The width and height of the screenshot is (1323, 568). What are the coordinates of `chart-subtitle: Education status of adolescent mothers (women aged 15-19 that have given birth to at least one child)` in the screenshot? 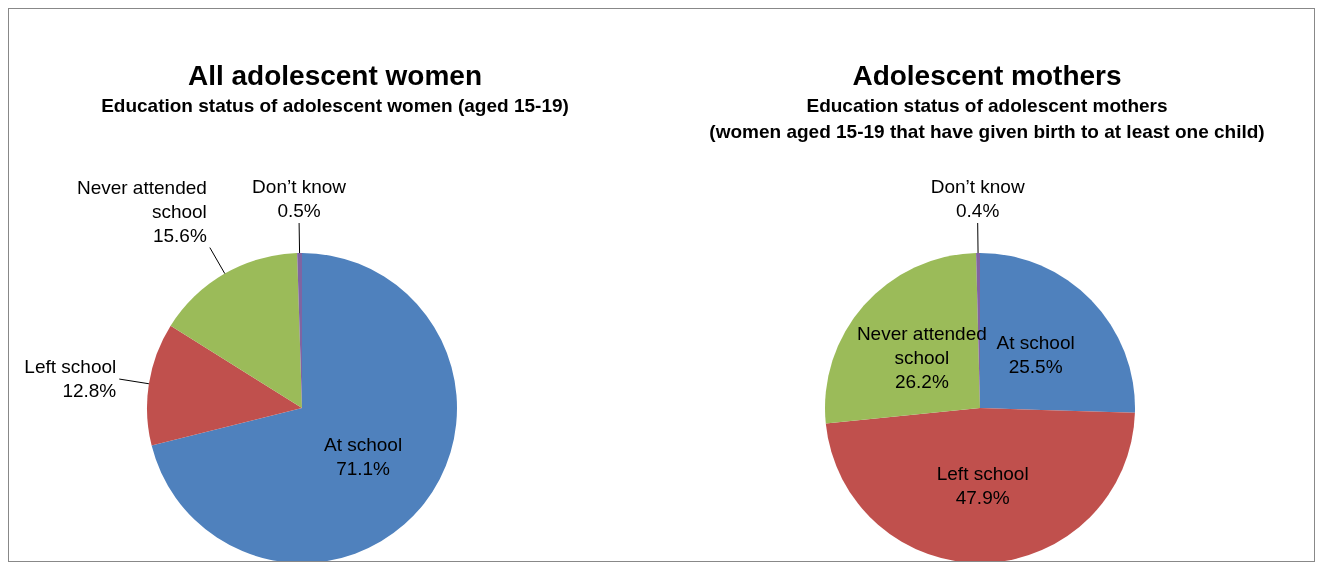 It's located at (987, 119).